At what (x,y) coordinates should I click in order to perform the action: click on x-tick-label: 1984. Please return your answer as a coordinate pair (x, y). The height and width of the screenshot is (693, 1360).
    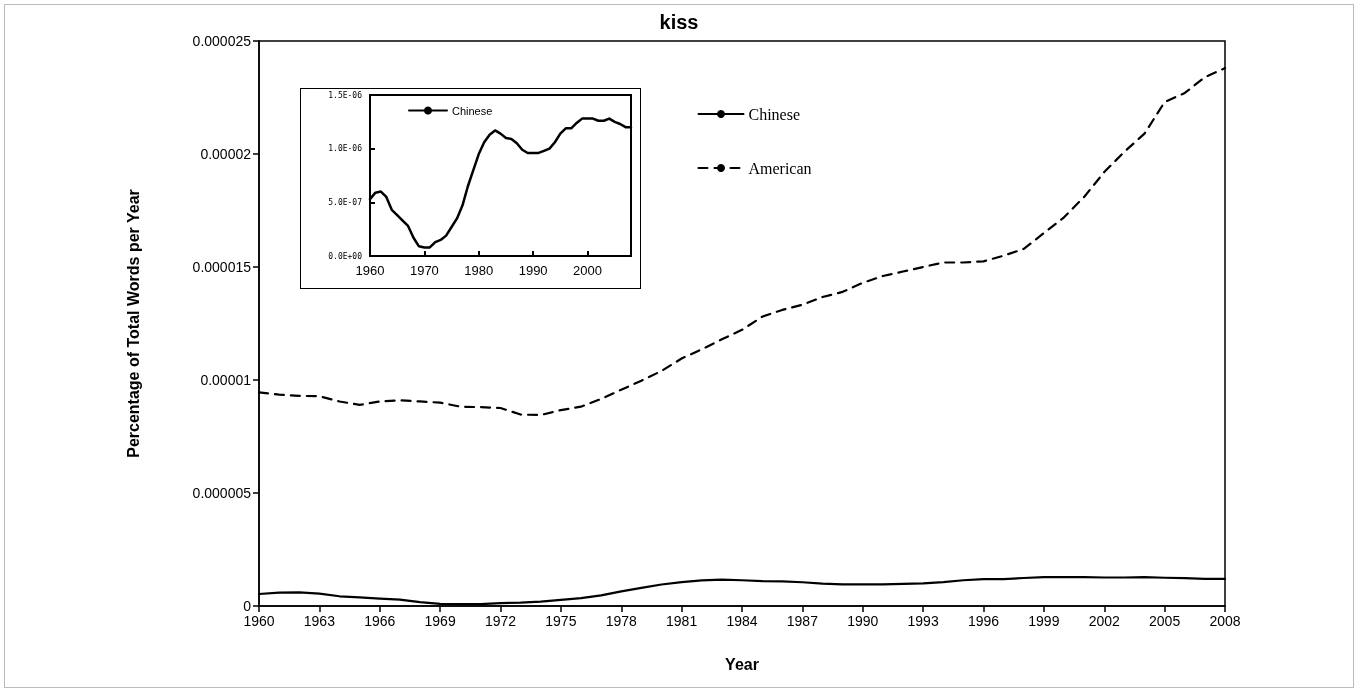
    Looking at the image, I should click on (742, 621).